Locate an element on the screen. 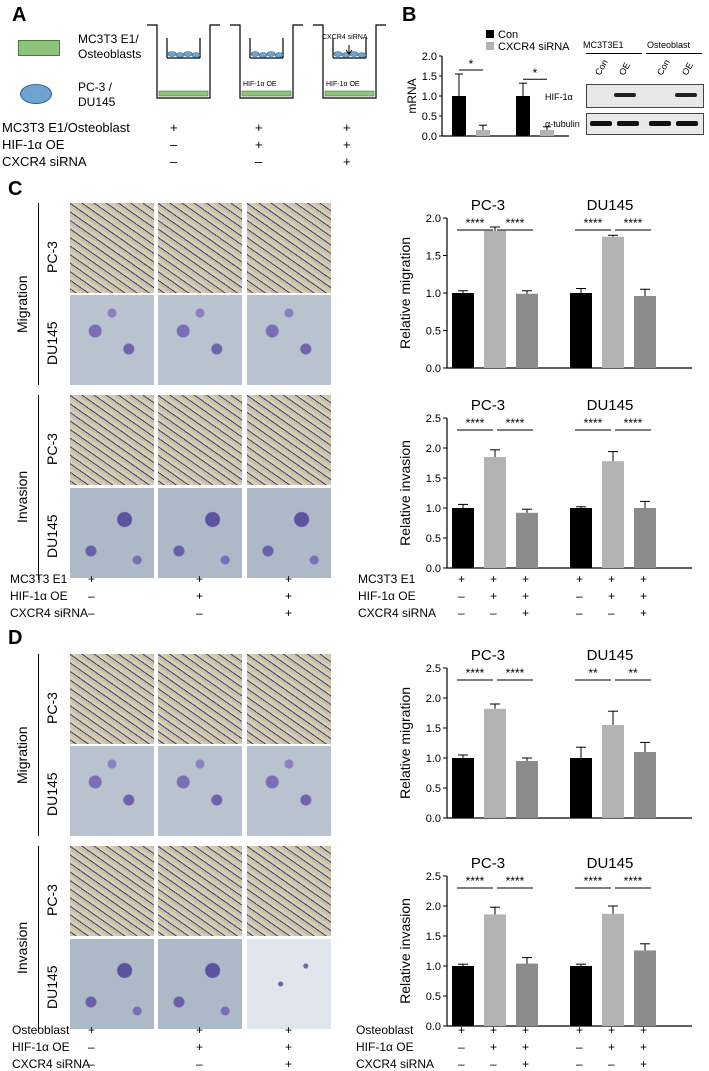  b-sig-label: * is located at coordinates (471, 64).